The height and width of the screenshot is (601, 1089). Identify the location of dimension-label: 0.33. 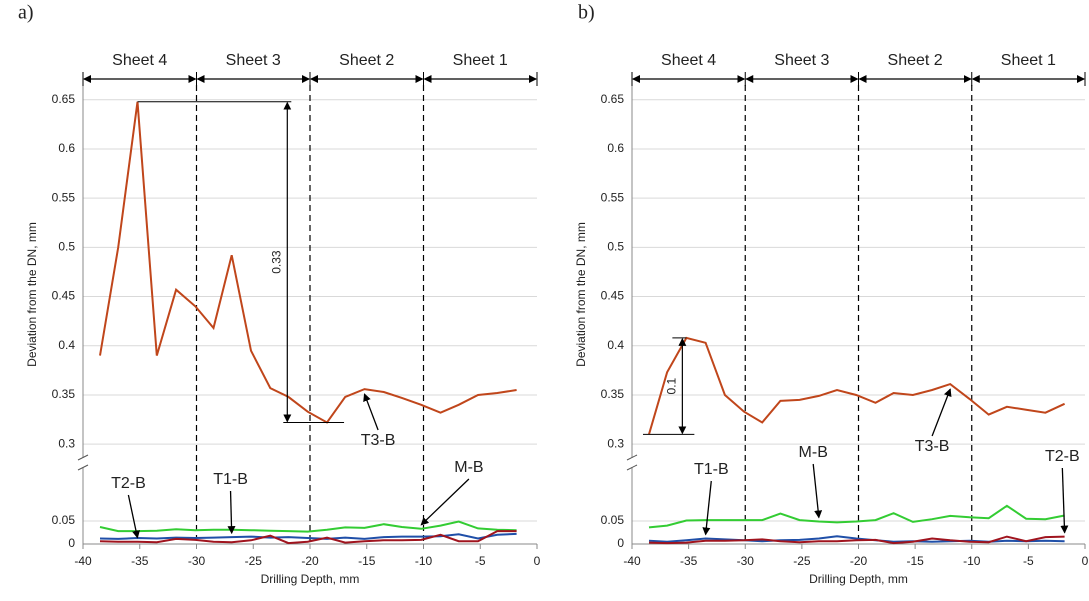
(276, 262).